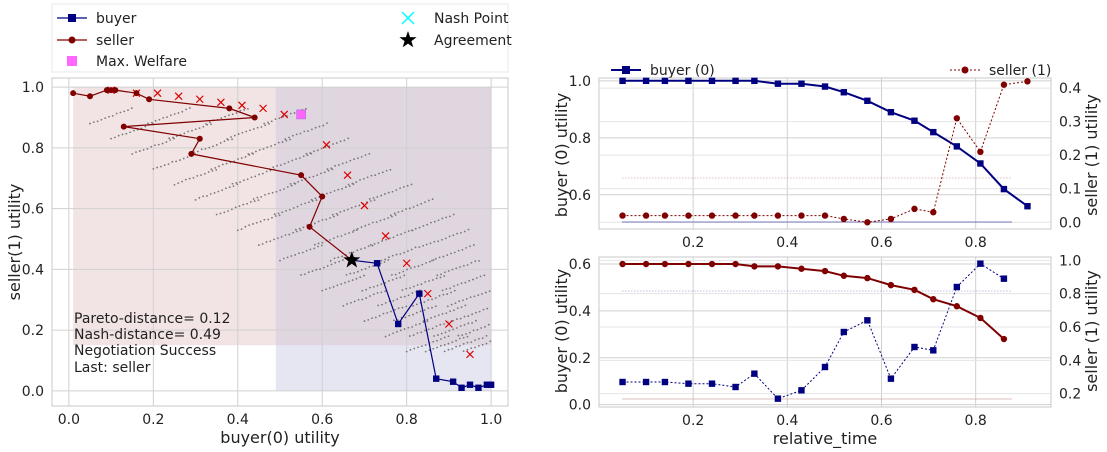  What do you see at coordinates (73, 93) in the screenshot?
I see `seller-offer-point` at bounding box center [73, 93].